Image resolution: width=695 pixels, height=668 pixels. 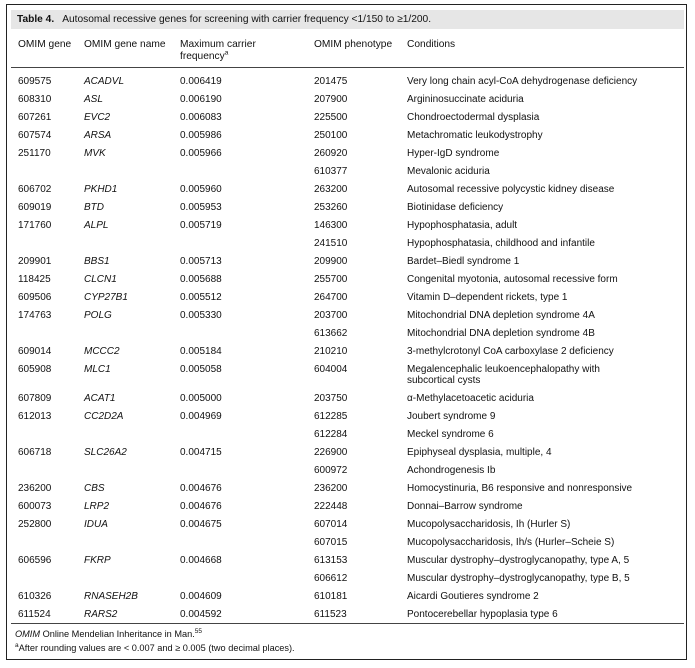 I want to click on cell-omim-phenotype: 222448, so click(x=331, y=506).